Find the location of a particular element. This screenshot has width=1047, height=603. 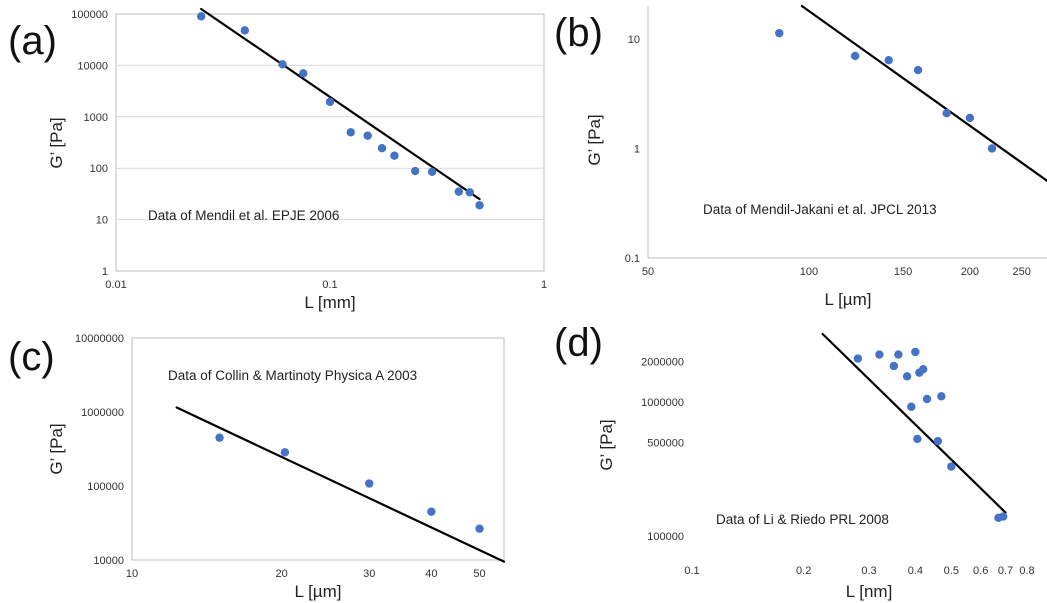

data-source-annotation: Data of Mendil et al. EPJE 2006 is located at coordinates (243, 215).